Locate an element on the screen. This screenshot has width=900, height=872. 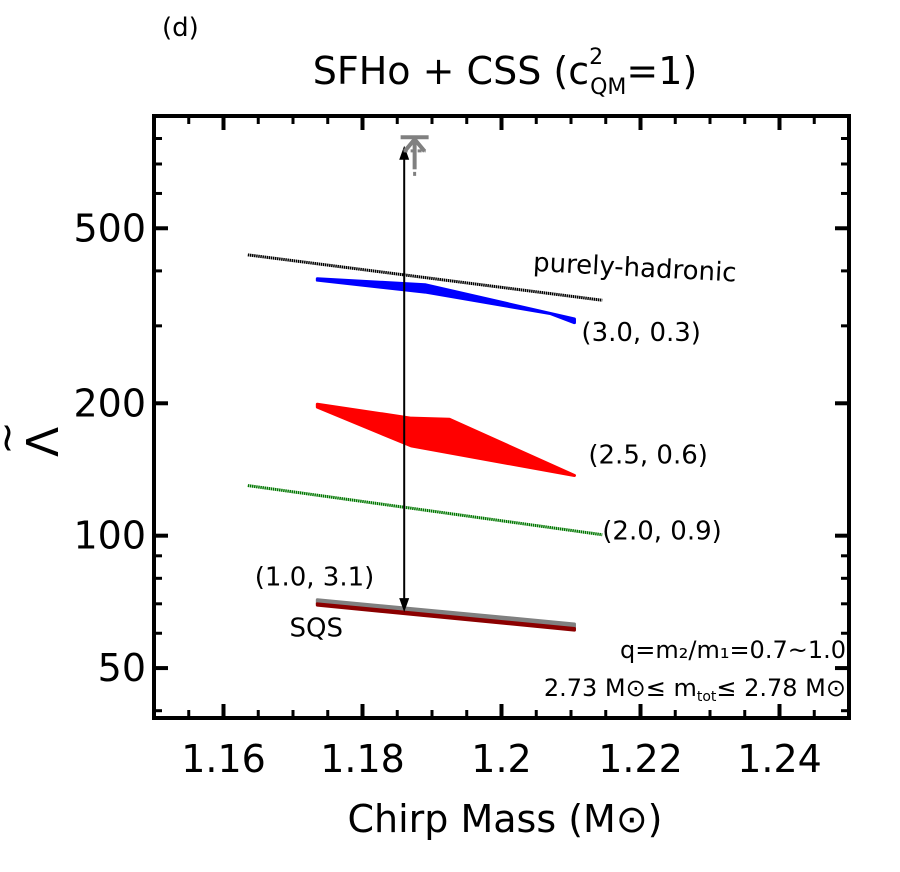
series-label-purely-hadronic: purely-hadronic is located at coordinates (634, 268).